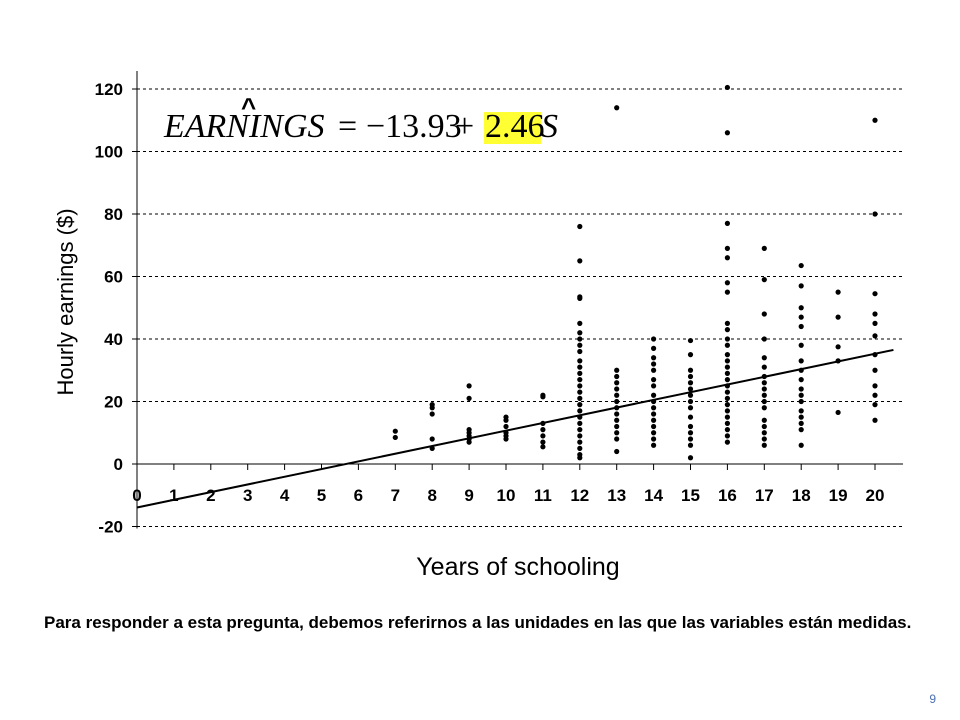  I want to click on x-tick-label: 6, so click(358, 495).